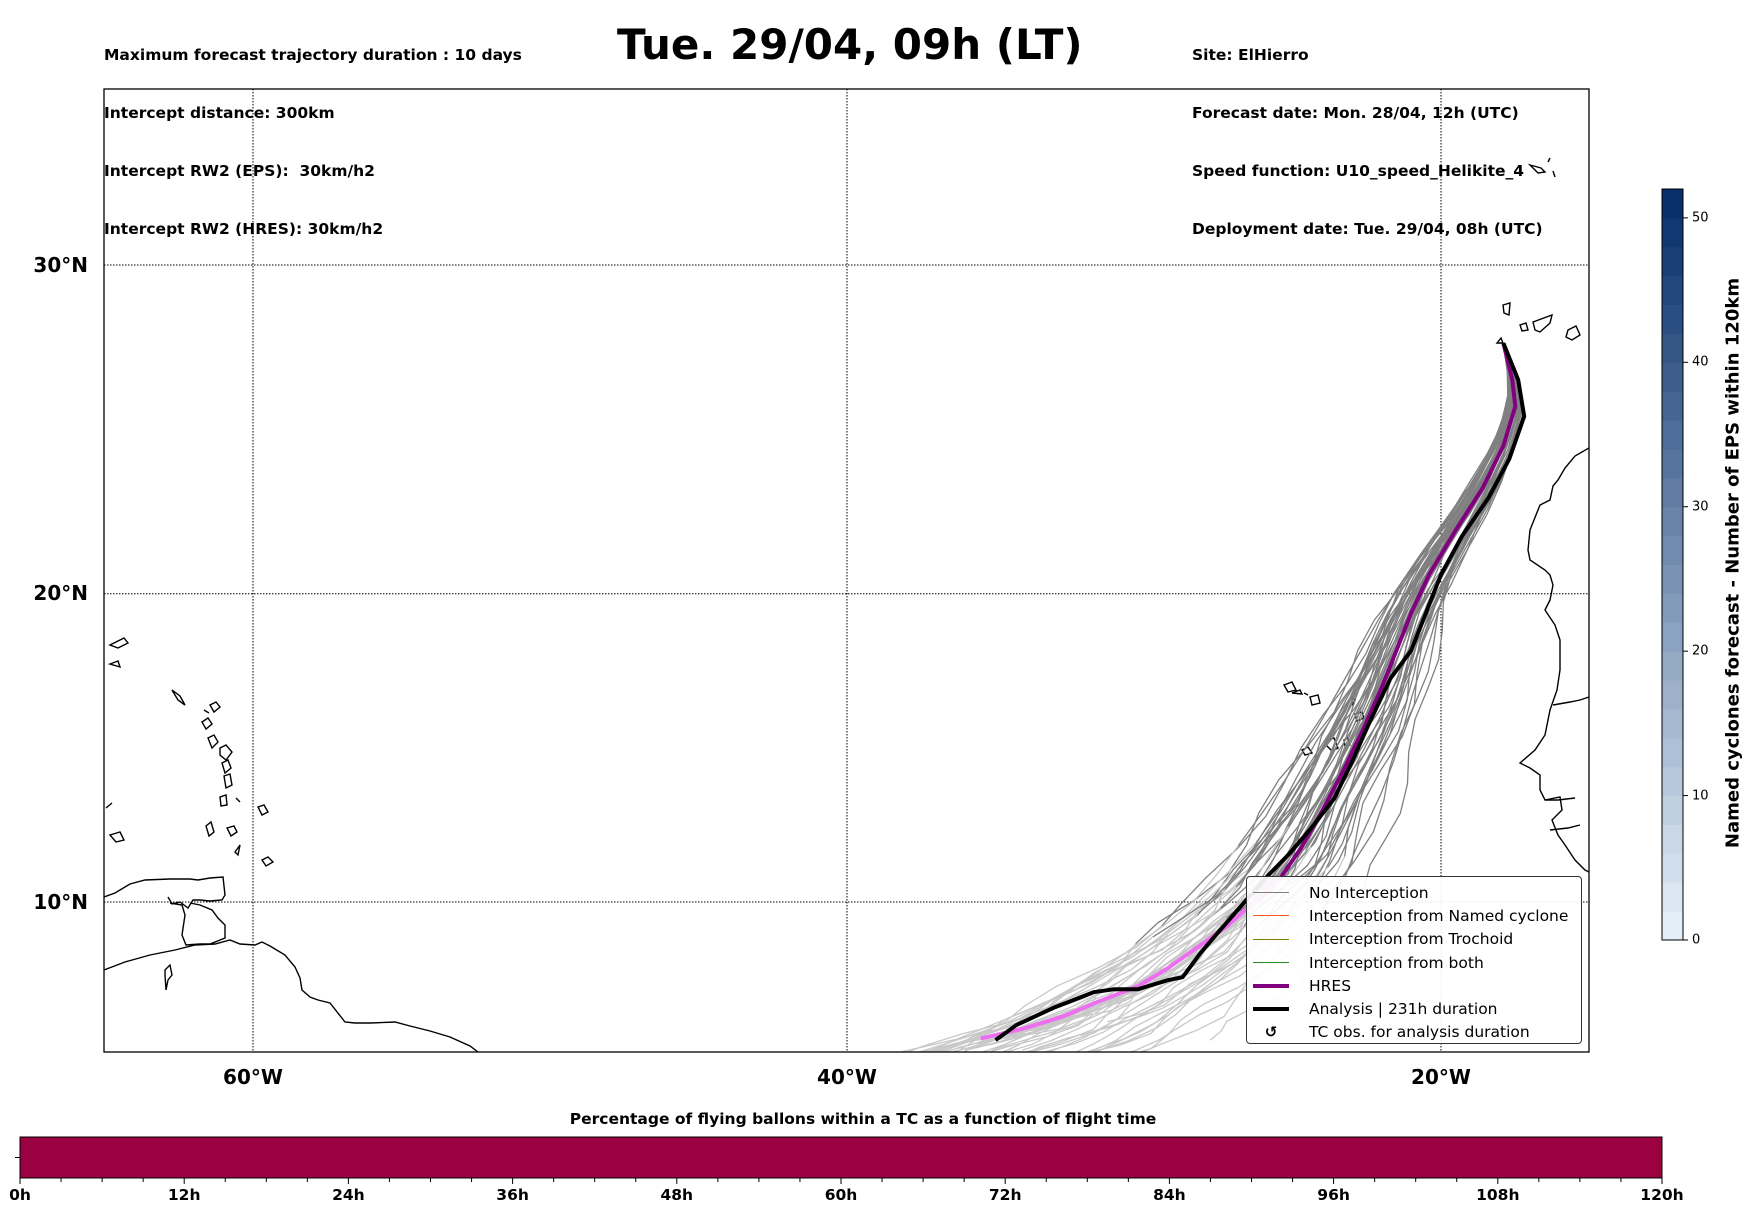 The image size is (1748, 1213). What do you see at coordinates (1271, 1009) in the screenshot?
I see `legend-line-black` at bounding box center [1271, 1009].